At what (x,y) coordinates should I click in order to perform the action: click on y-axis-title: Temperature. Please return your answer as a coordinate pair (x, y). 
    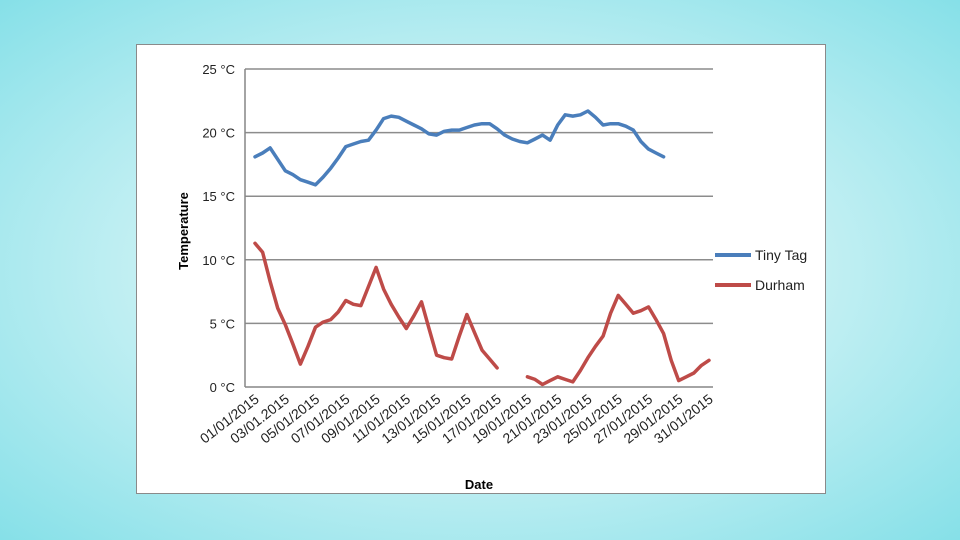
    Looking at the image, I should click on (183, 231).